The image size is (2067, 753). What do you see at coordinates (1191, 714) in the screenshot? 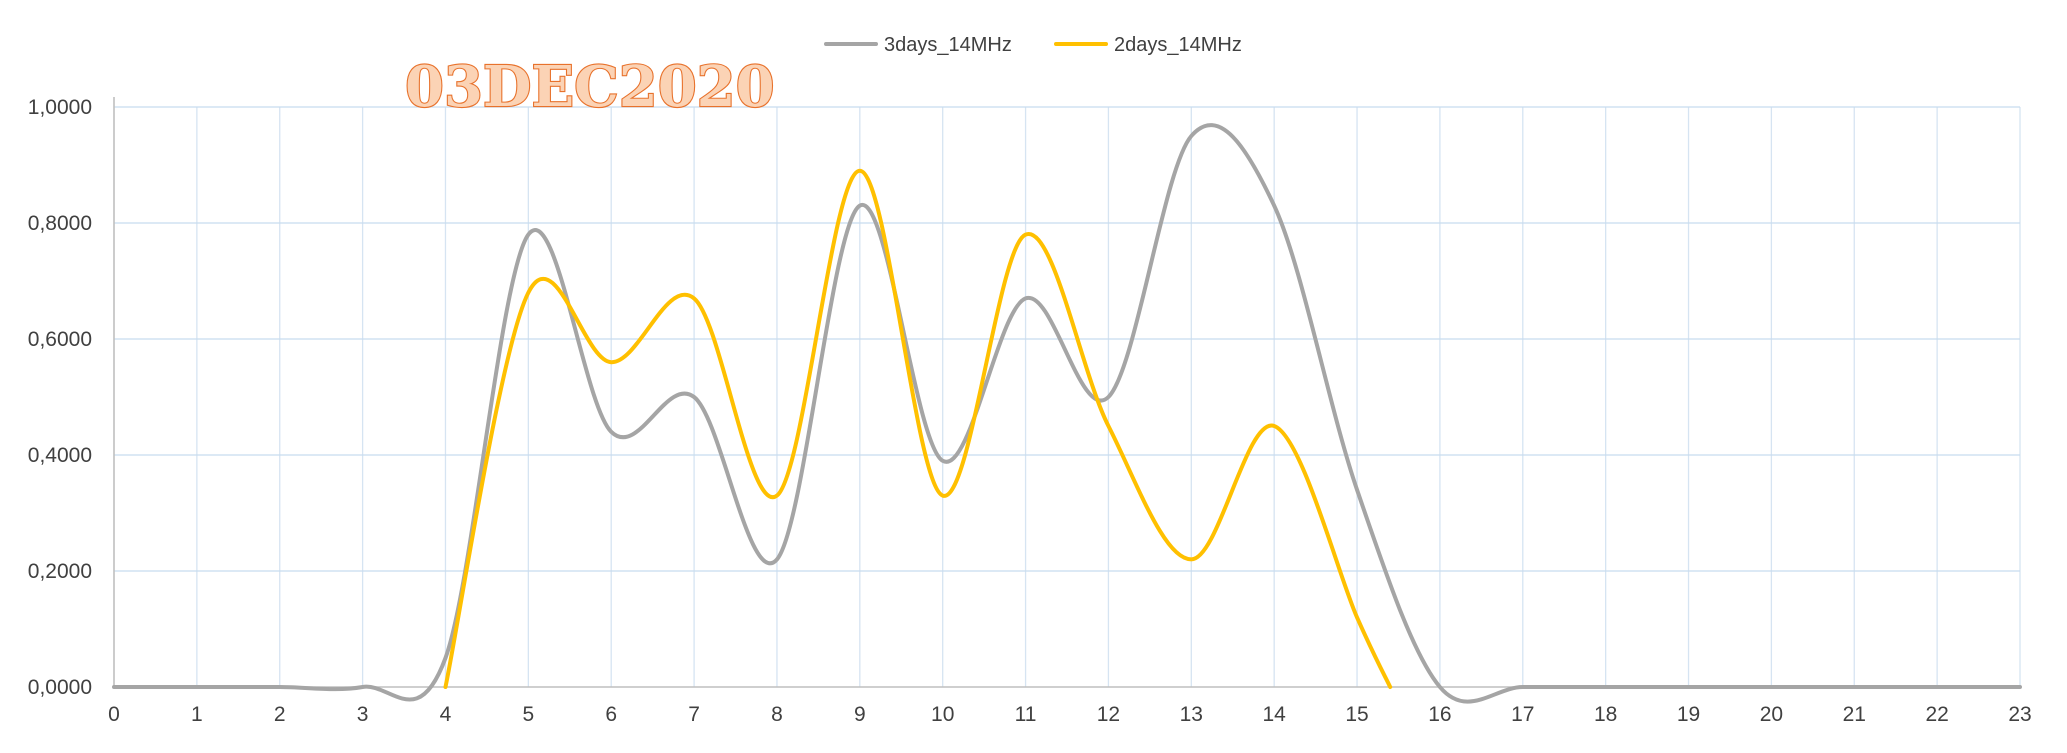
I see `x-tick-label: 13` at bounding box center [1191, 714].